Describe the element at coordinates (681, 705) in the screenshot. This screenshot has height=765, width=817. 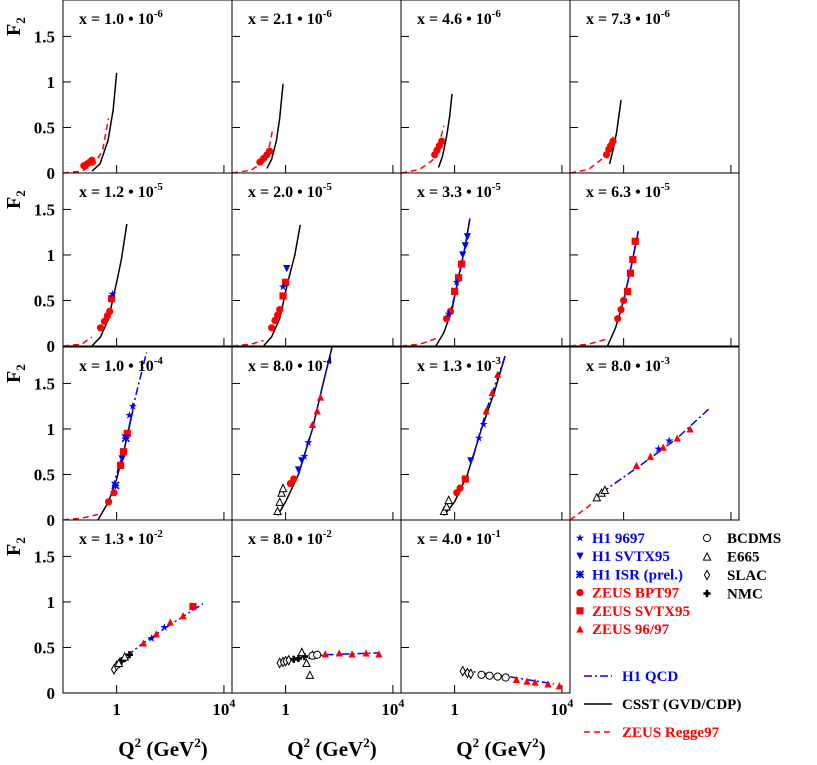
I see `legend-label: CSST (GVD/CDP)` at that location.